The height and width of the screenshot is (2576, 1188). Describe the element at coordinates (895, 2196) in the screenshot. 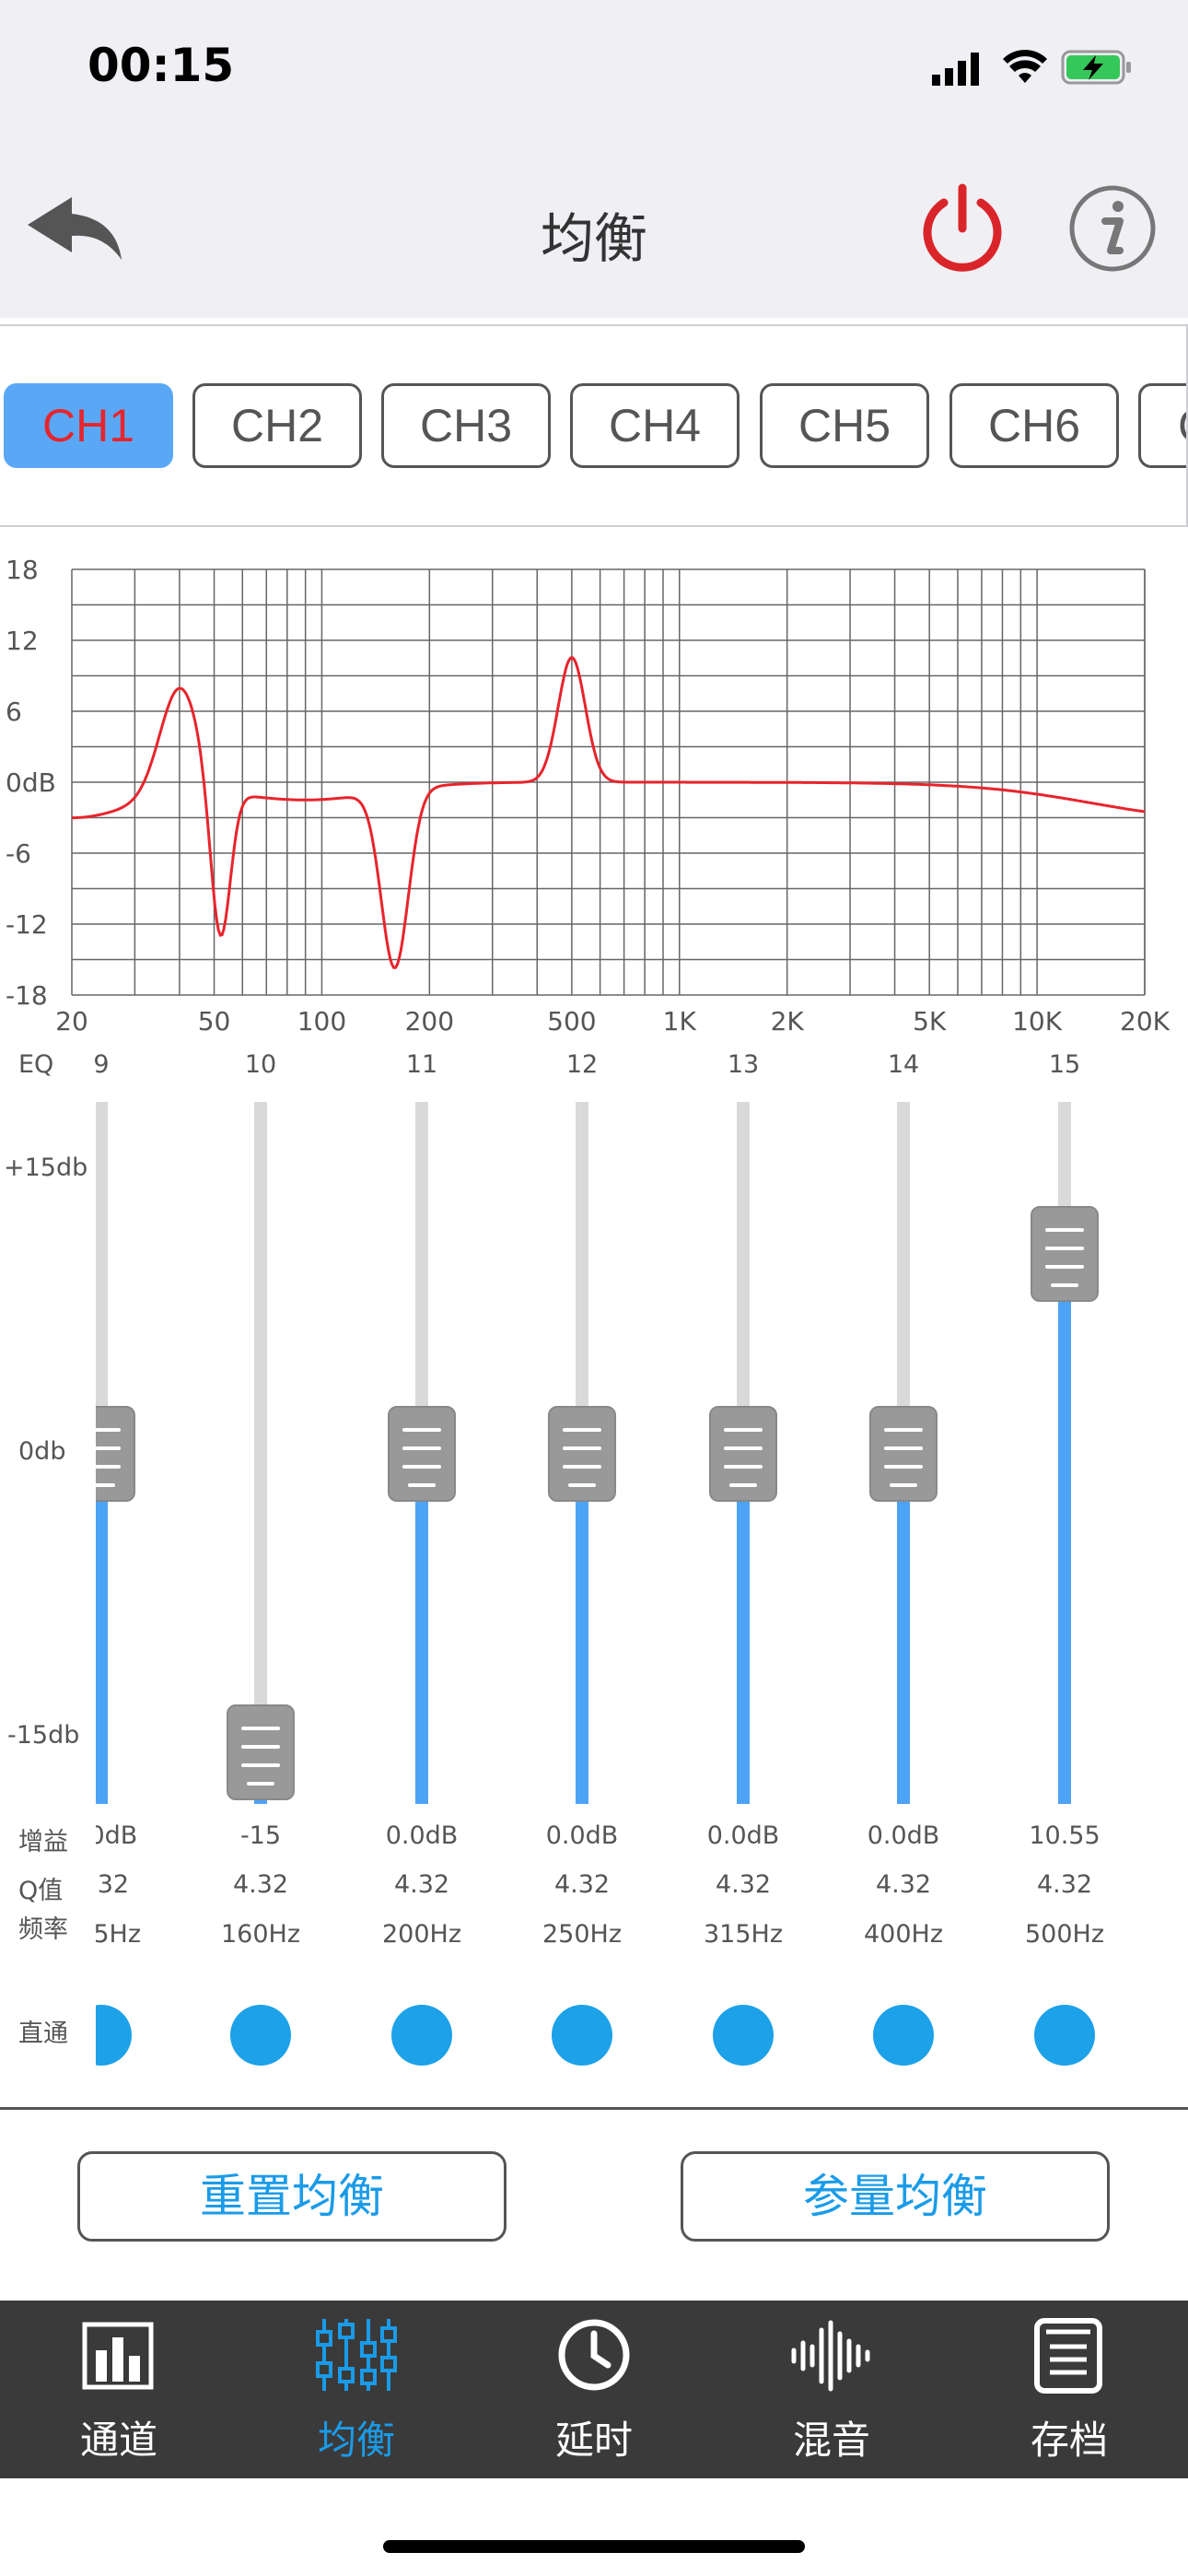

I see `param-eq-button: 参量均衡` at that location.